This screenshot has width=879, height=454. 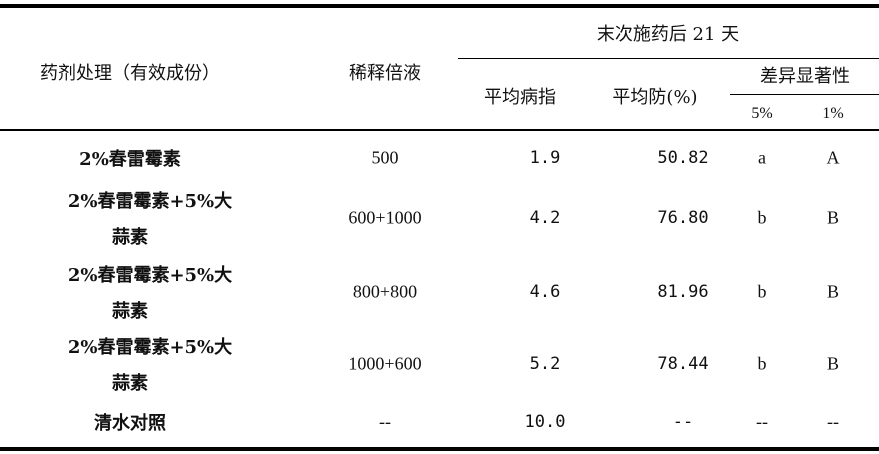 What do you see at coordinates (130, 159) in the screenshot?
I see `row-treatment: 2%春雷霉素` at bounding box center [130, 159].